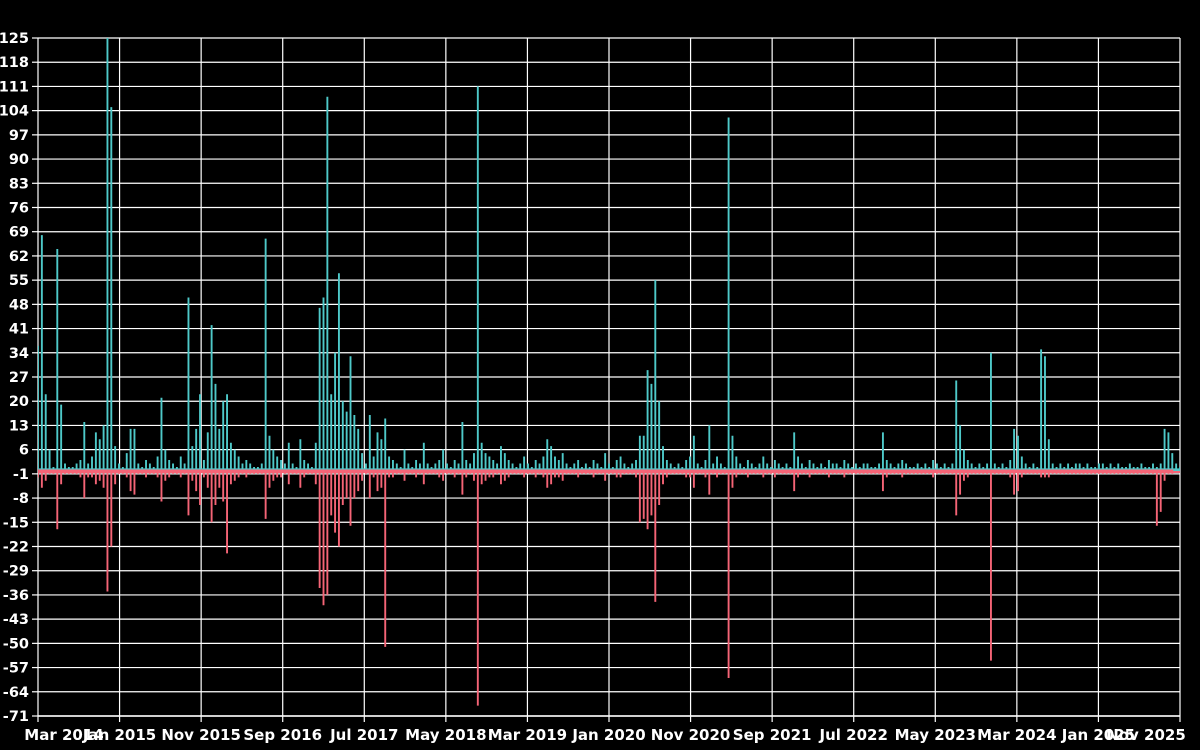 This screenshot has height=750, width=1200. What do you see at coordinates (16, 644) in the screenshot?
I see `y-axis-tick-label: -50` at bounding box center [16, 644].